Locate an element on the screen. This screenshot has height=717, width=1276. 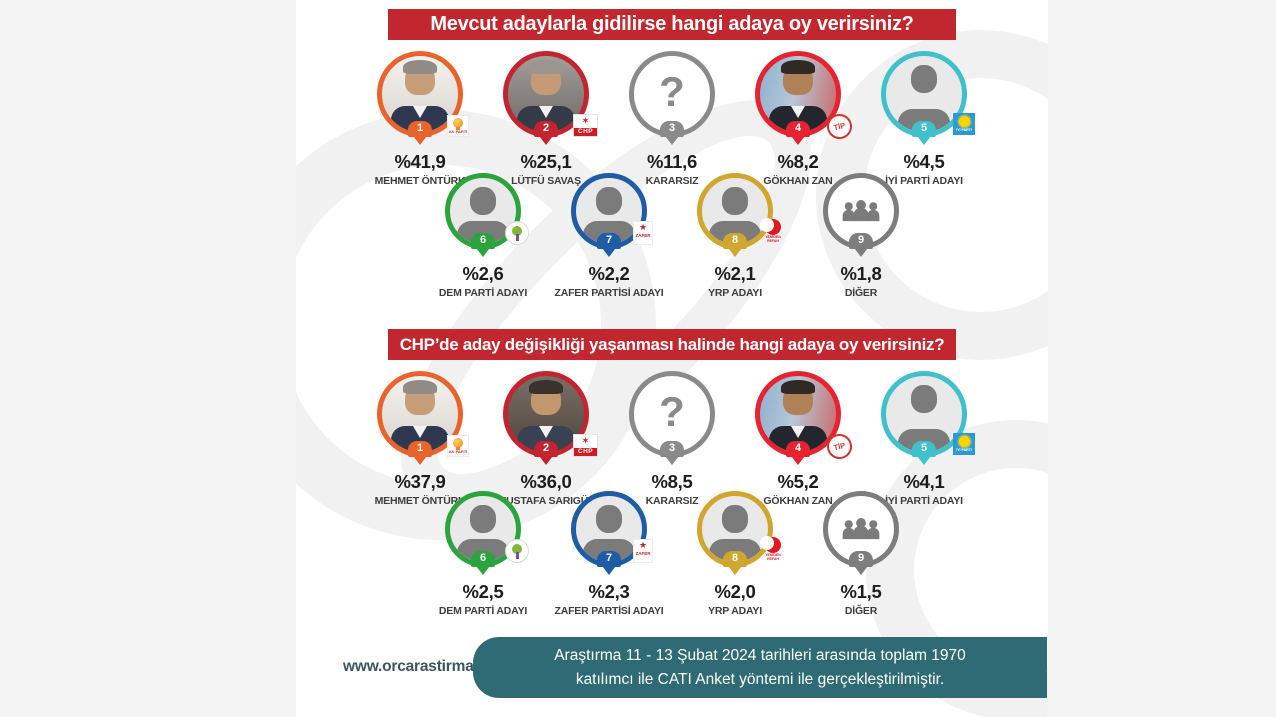
rank-badge: 9 is located at coordinates (861, 559).